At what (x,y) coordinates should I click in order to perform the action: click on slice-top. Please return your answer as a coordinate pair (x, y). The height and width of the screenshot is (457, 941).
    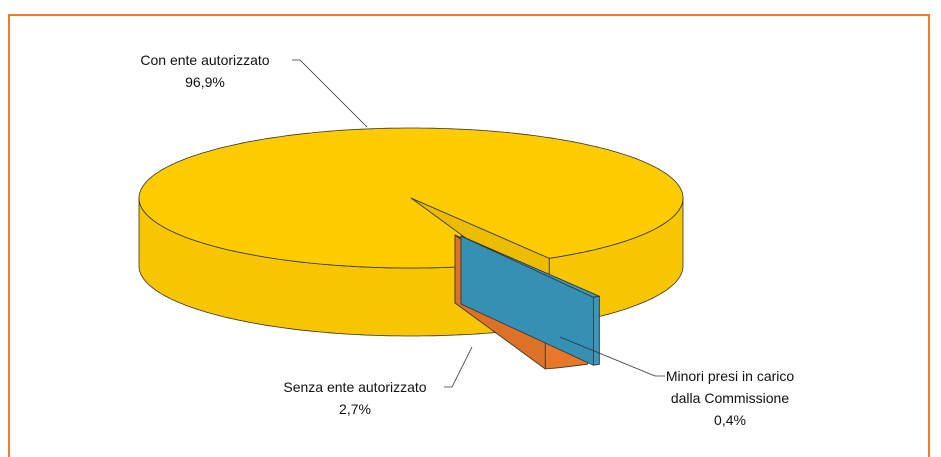
    Looking at the image, I should click on (530, 266).